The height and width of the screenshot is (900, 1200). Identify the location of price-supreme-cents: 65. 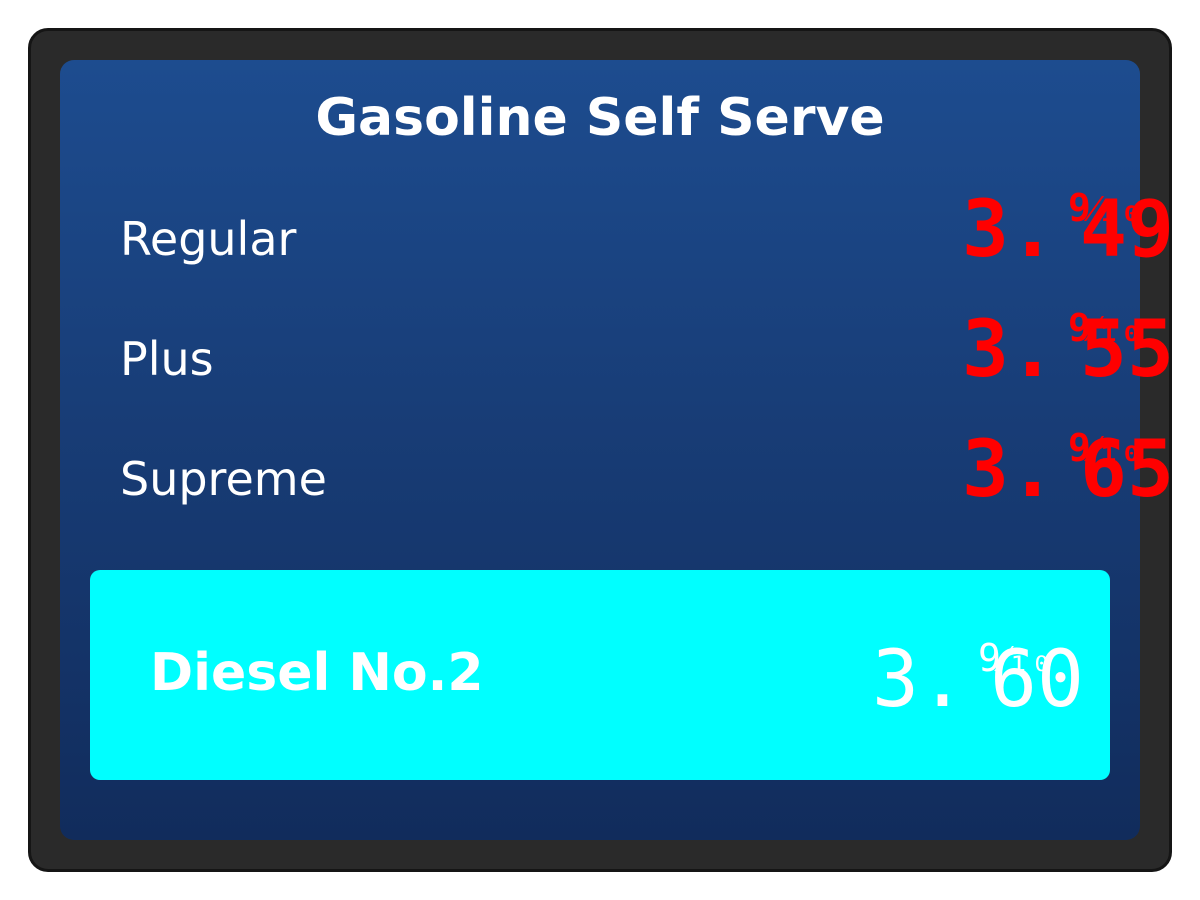
(1127, 470).